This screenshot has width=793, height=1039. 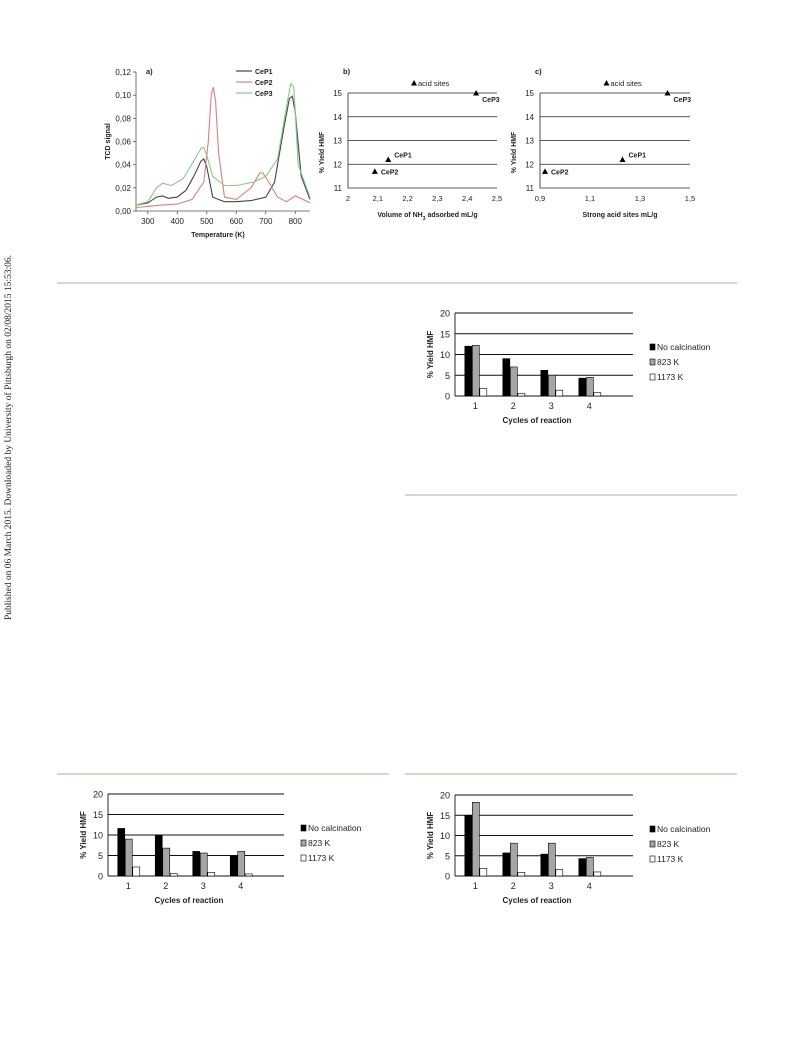 What do you see at coordinates (337, 141) in the screenshot?
I see `y-tick-label: 13` at bounding box center [337, 141].